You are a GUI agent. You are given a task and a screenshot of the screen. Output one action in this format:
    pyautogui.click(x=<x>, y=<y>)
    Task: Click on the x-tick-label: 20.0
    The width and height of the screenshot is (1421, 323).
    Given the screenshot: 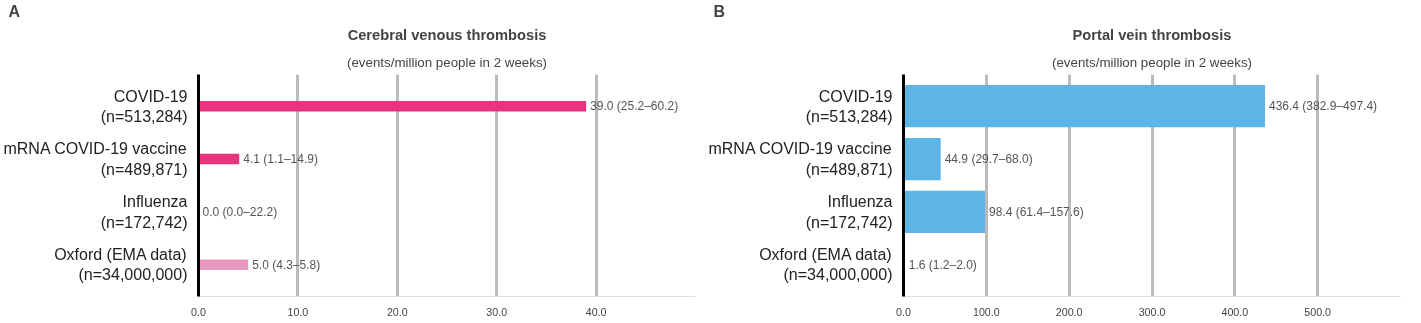 What is the action you would take?
    pyautogui.click(x=397, y=311)
    